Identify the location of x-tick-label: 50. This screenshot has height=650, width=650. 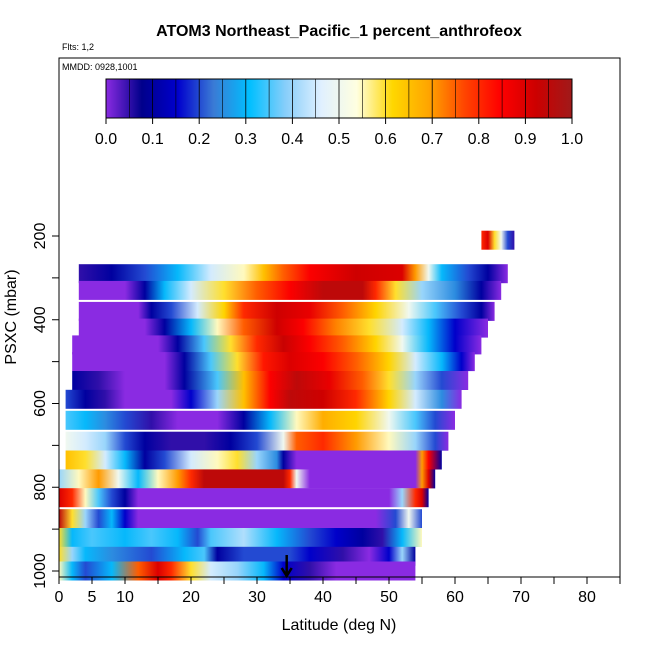
(389, 597).